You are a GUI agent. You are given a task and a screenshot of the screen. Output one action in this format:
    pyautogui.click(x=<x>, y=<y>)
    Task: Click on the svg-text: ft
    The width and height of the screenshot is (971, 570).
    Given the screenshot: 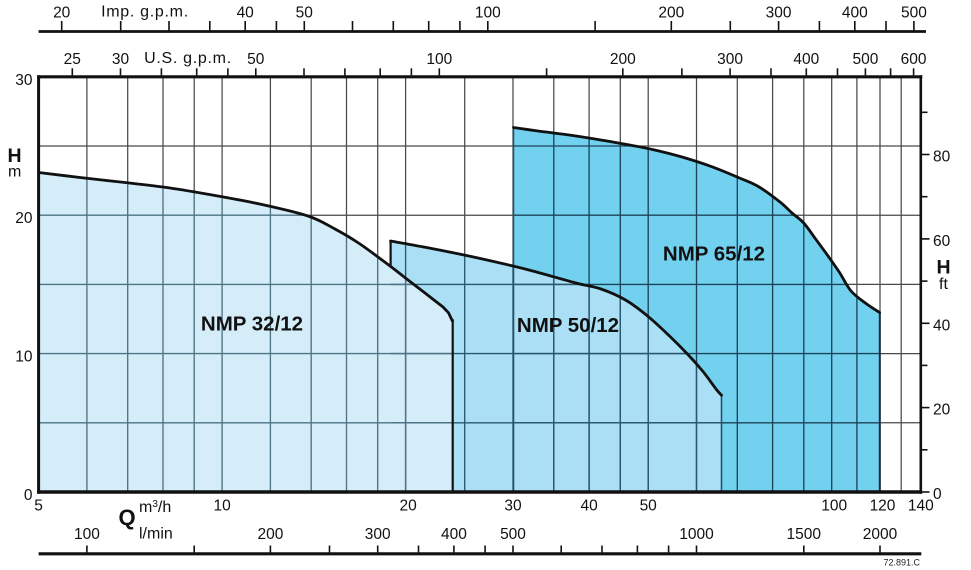 What is the action you would take?
    pyautogui.click(x=943, y=284)
    